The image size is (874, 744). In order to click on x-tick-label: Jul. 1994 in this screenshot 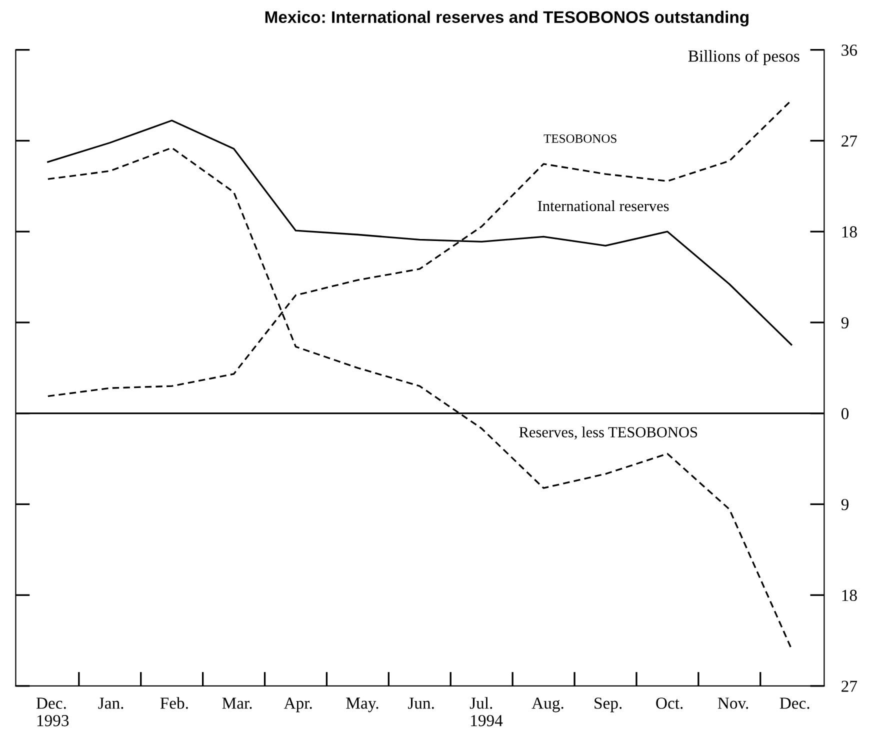, I will do `click(486, 711)`.